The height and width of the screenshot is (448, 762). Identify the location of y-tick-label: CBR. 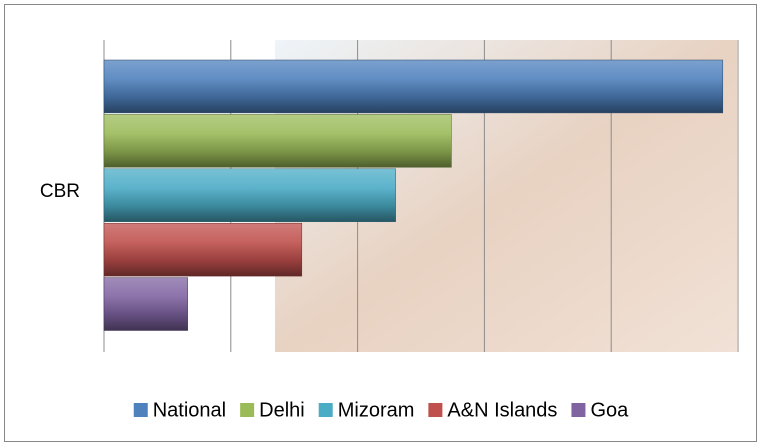
(60, 191).